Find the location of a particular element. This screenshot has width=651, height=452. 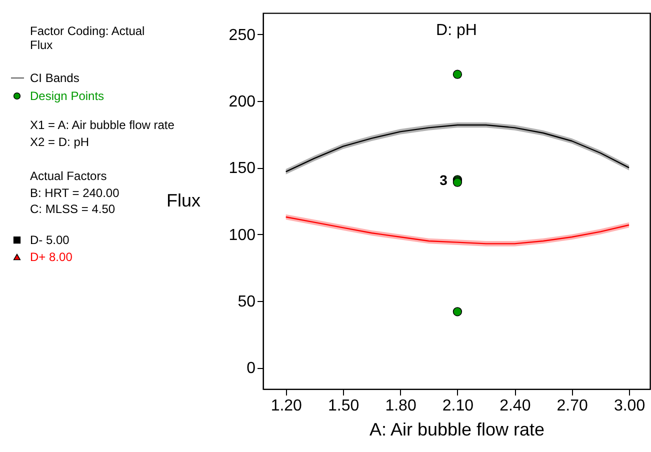

legend-label: D- 5.00 is located at coordinates (50, 240).